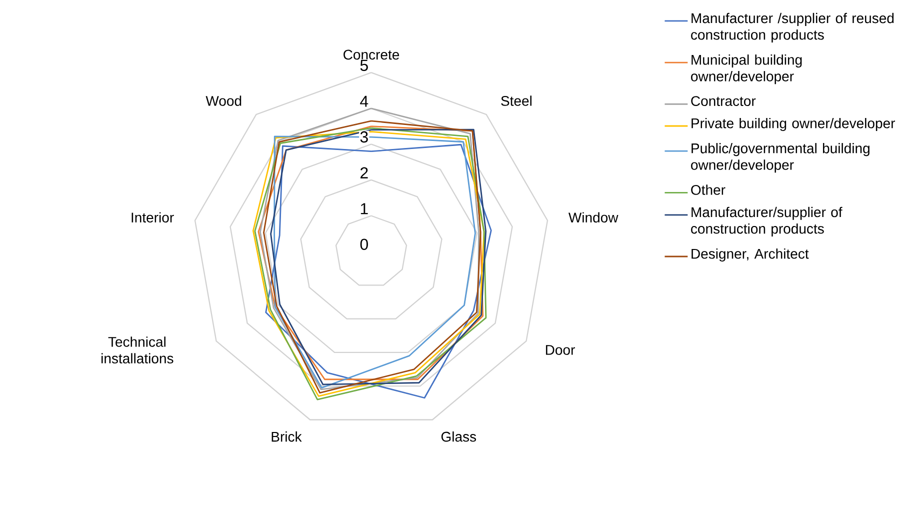  I want to click on spoke-label: Door, so click(560, 349).